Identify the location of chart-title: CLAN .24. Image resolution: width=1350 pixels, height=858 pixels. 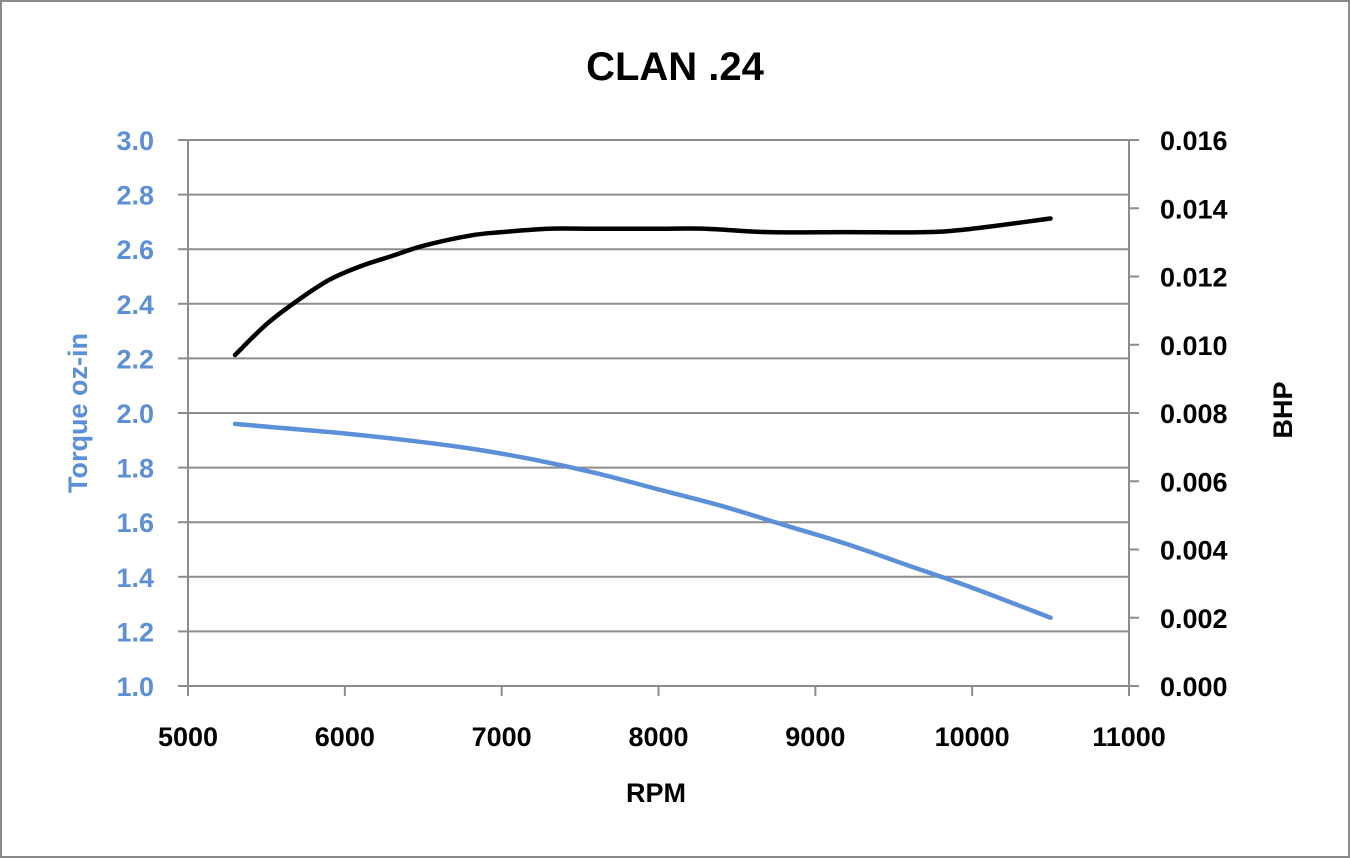
(675, 67).